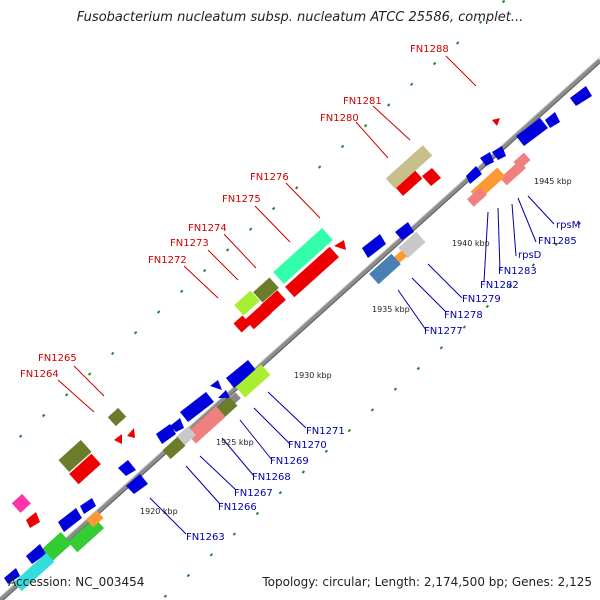  Describe the element at coordinates (431, 177) in the screenshot. I see `gene-fn1281` at that location.